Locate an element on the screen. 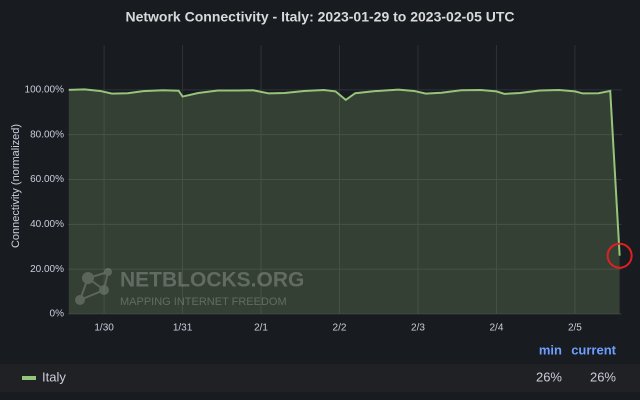 This screenshot has width=640, height=400. x-tick-label: 2/3 is located at coordinates (418, 328).